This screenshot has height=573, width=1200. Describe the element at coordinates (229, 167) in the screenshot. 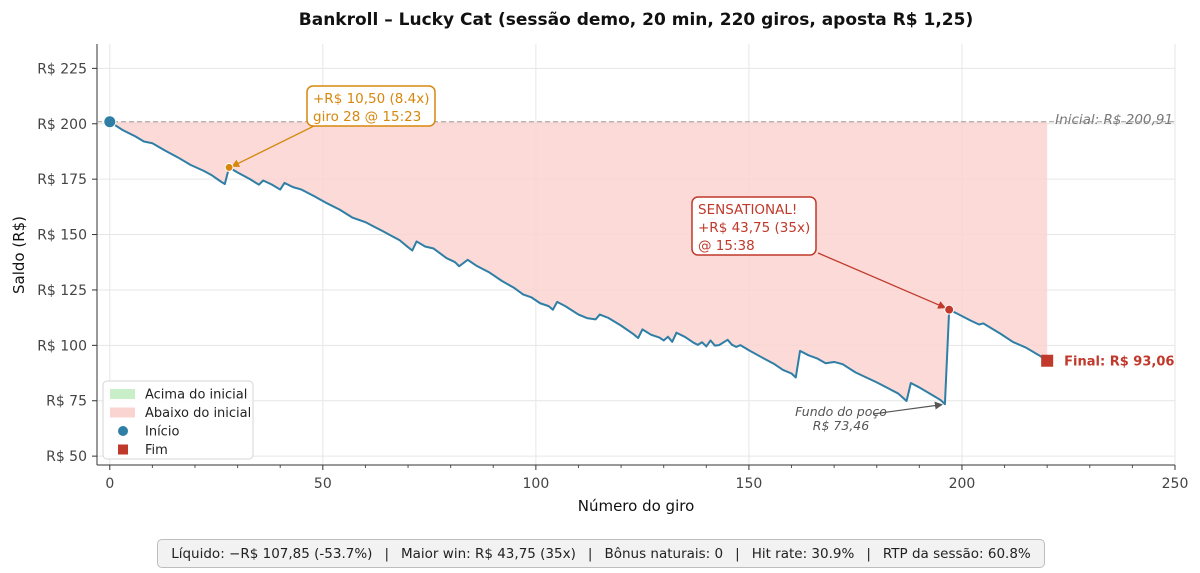

I see `annotation-win-point` at that location.